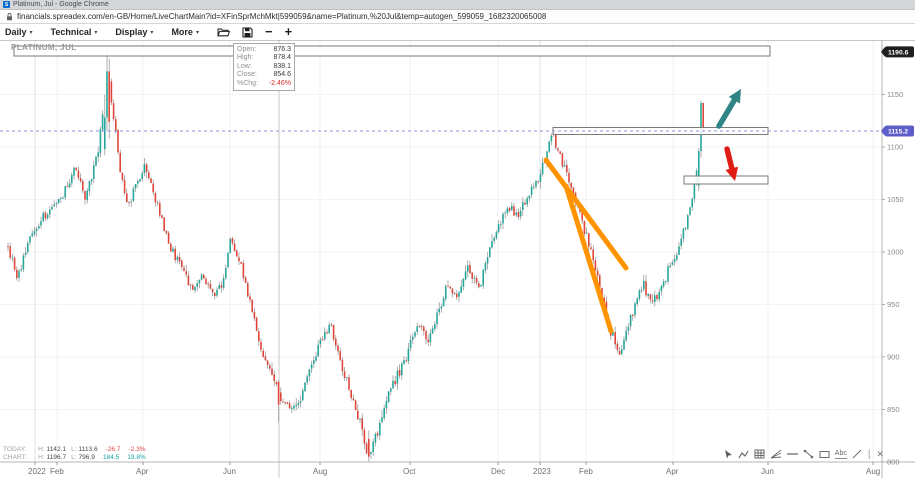 The image size is (915, 478). I want to click on tooltip-change-row: %Chg: -2.46%, so click(264, 83).